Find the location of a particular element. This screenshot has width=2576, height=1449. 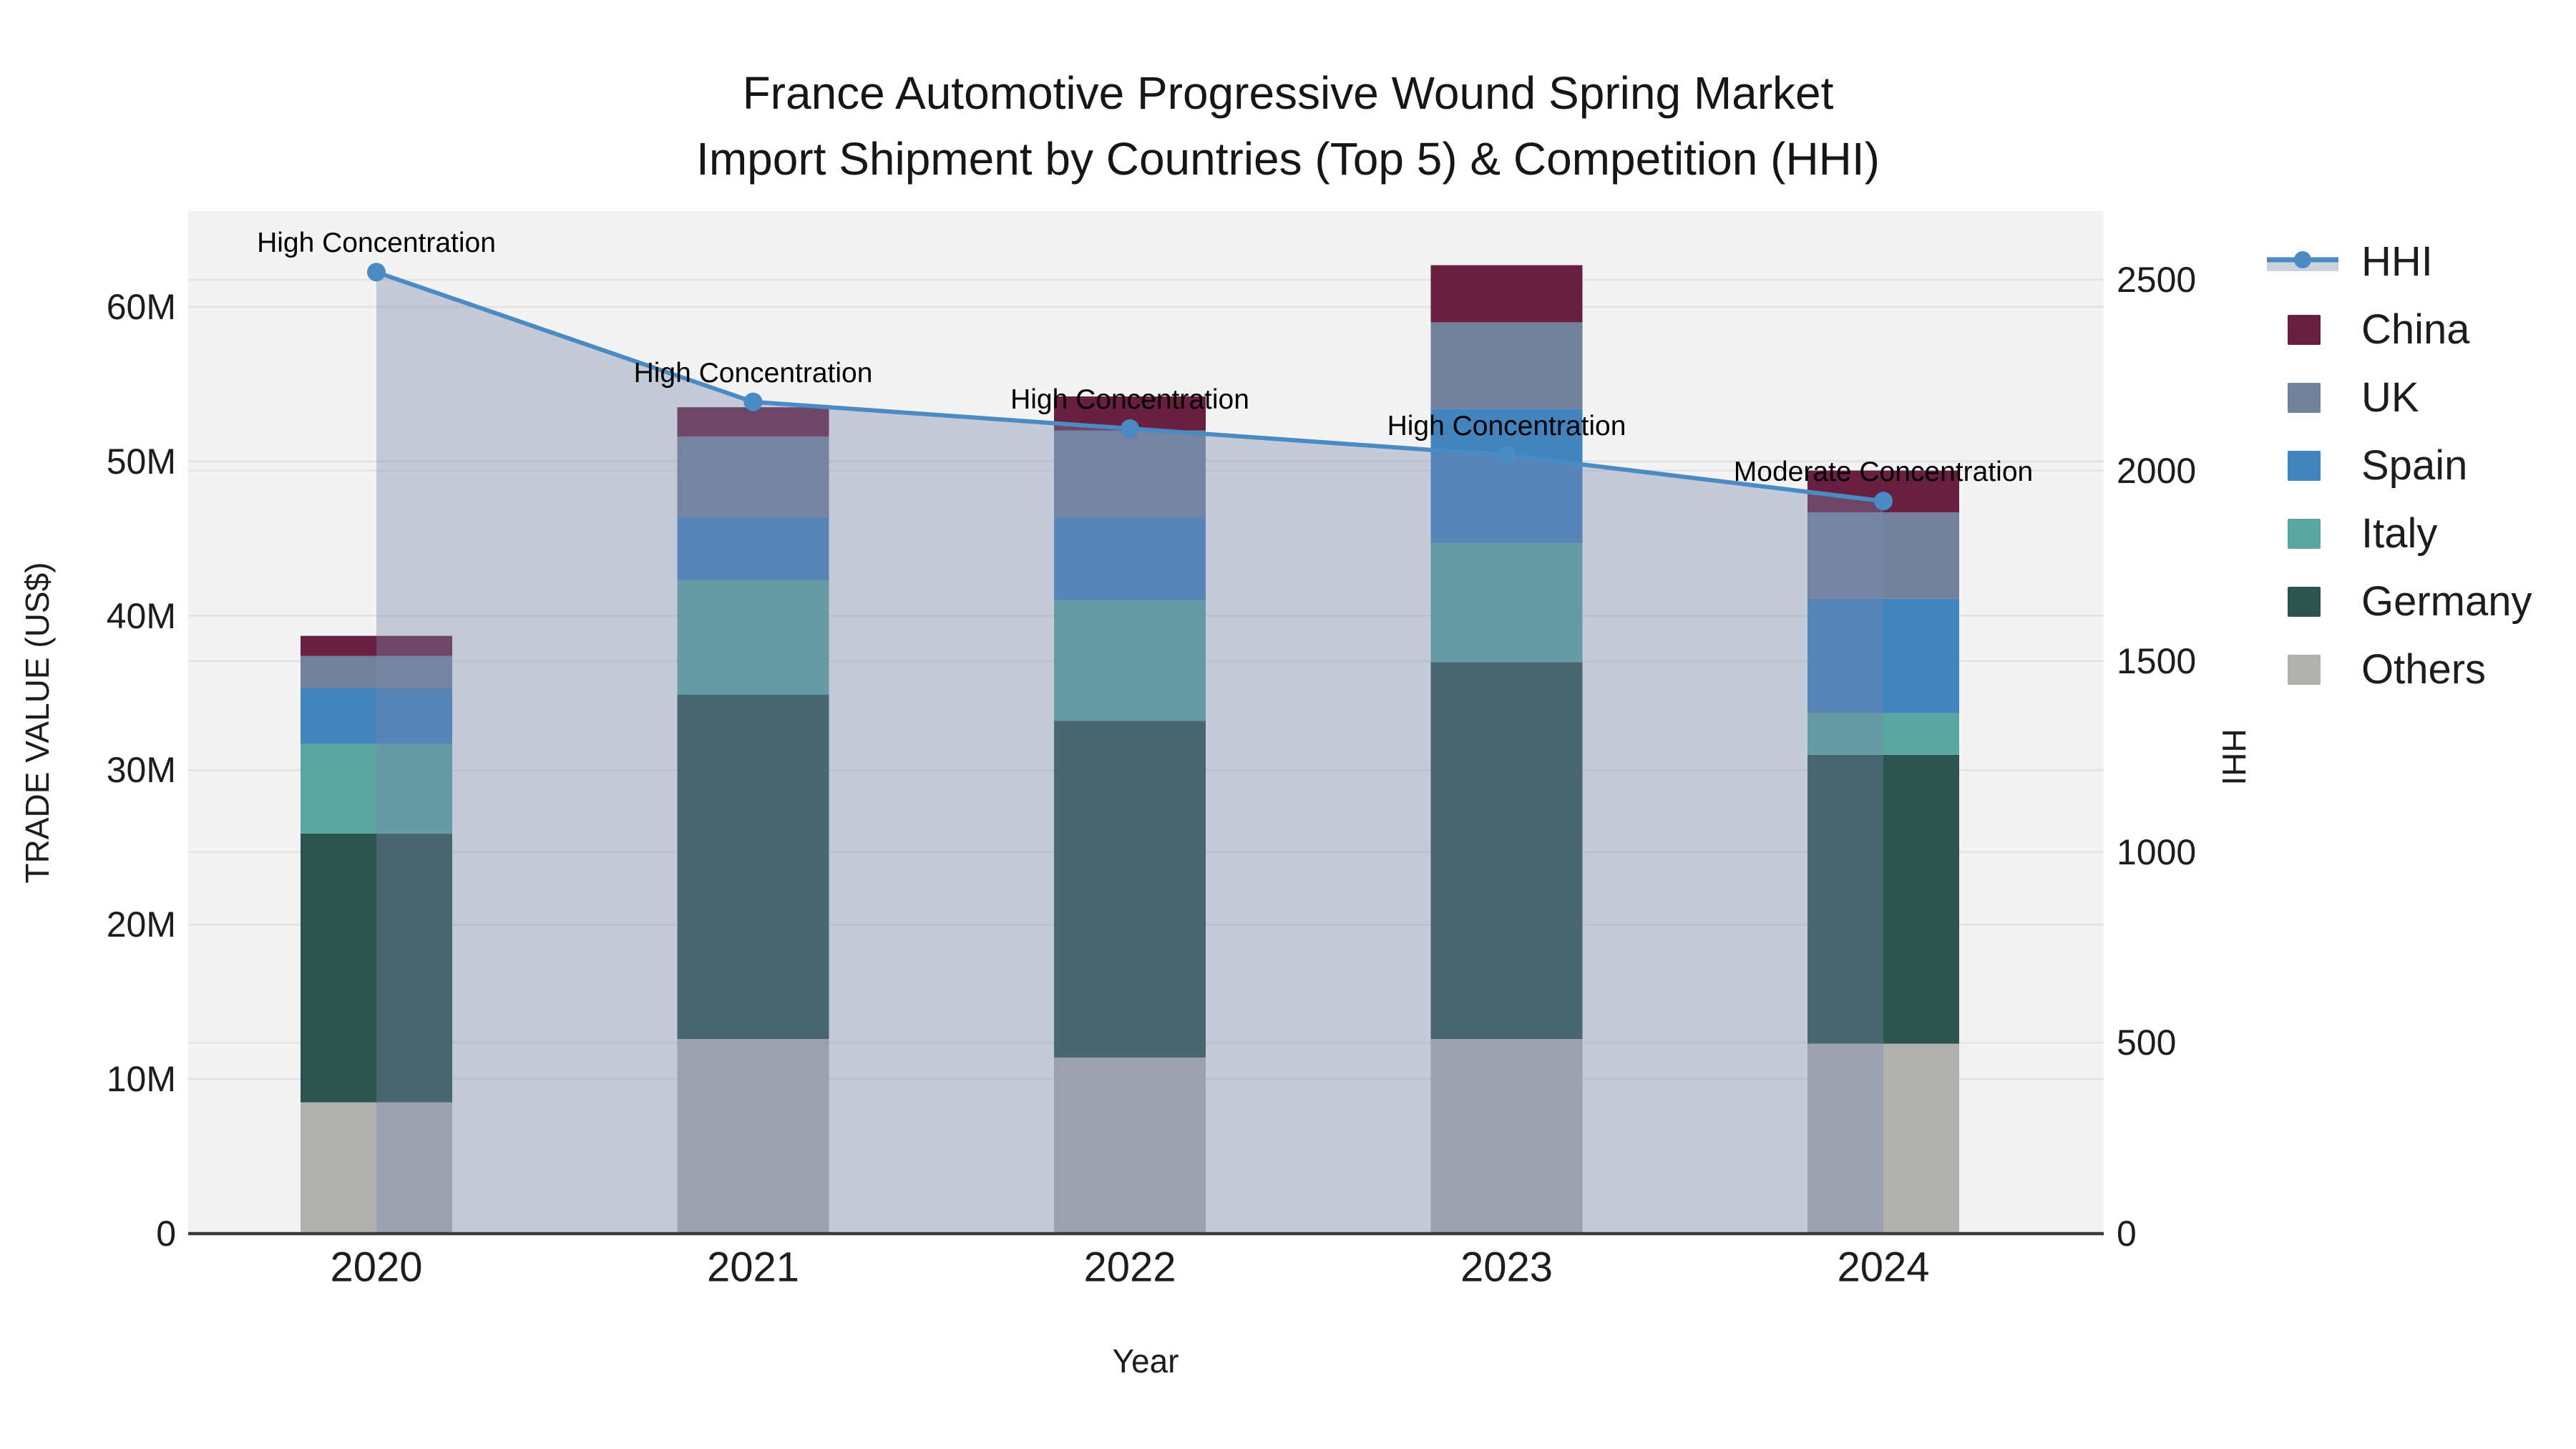

legend-label-spain: Spain is located at coordinates (2414, 465).